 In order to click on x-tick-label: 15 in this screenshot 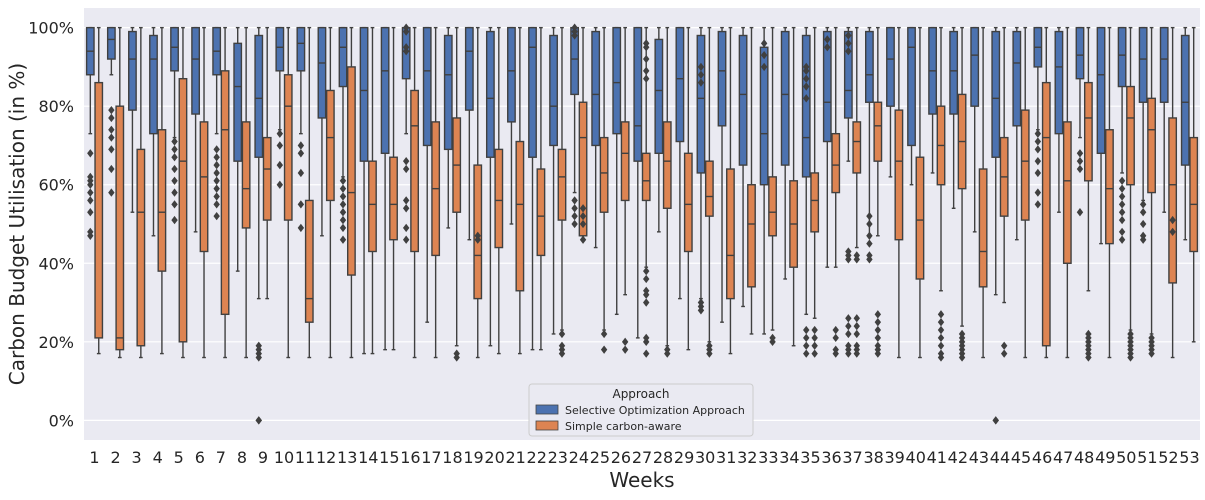, I will do `click(389, 457)`.